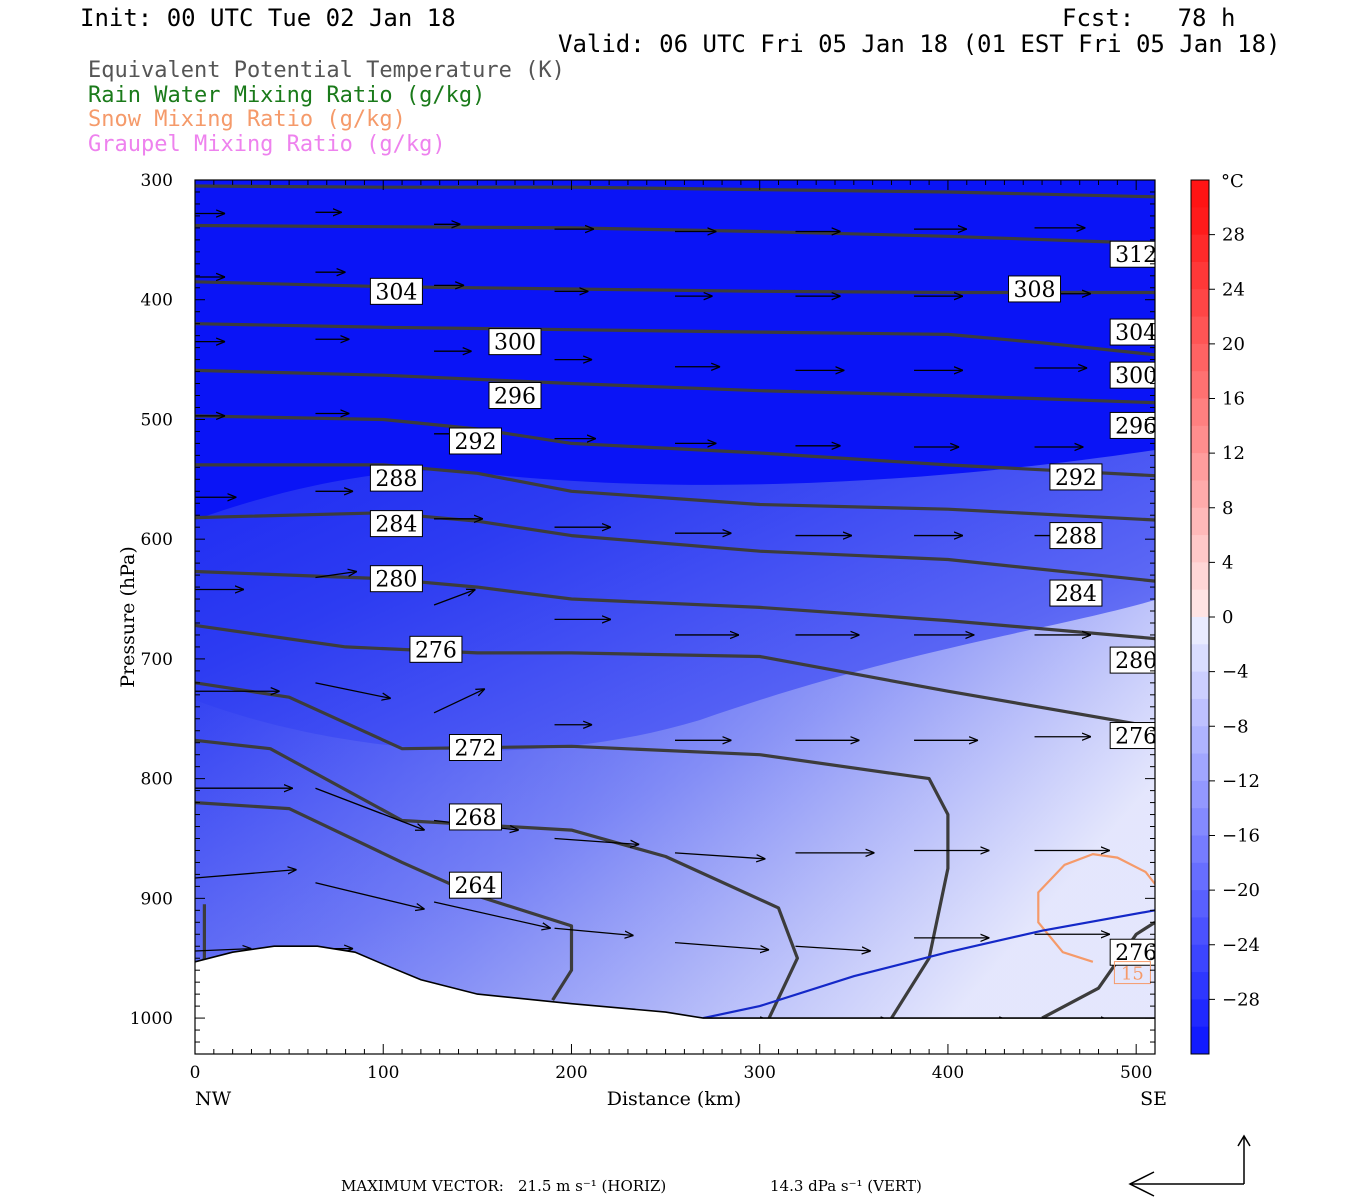  I want to click on x-tick-label: 500, so click(1136, 1073).